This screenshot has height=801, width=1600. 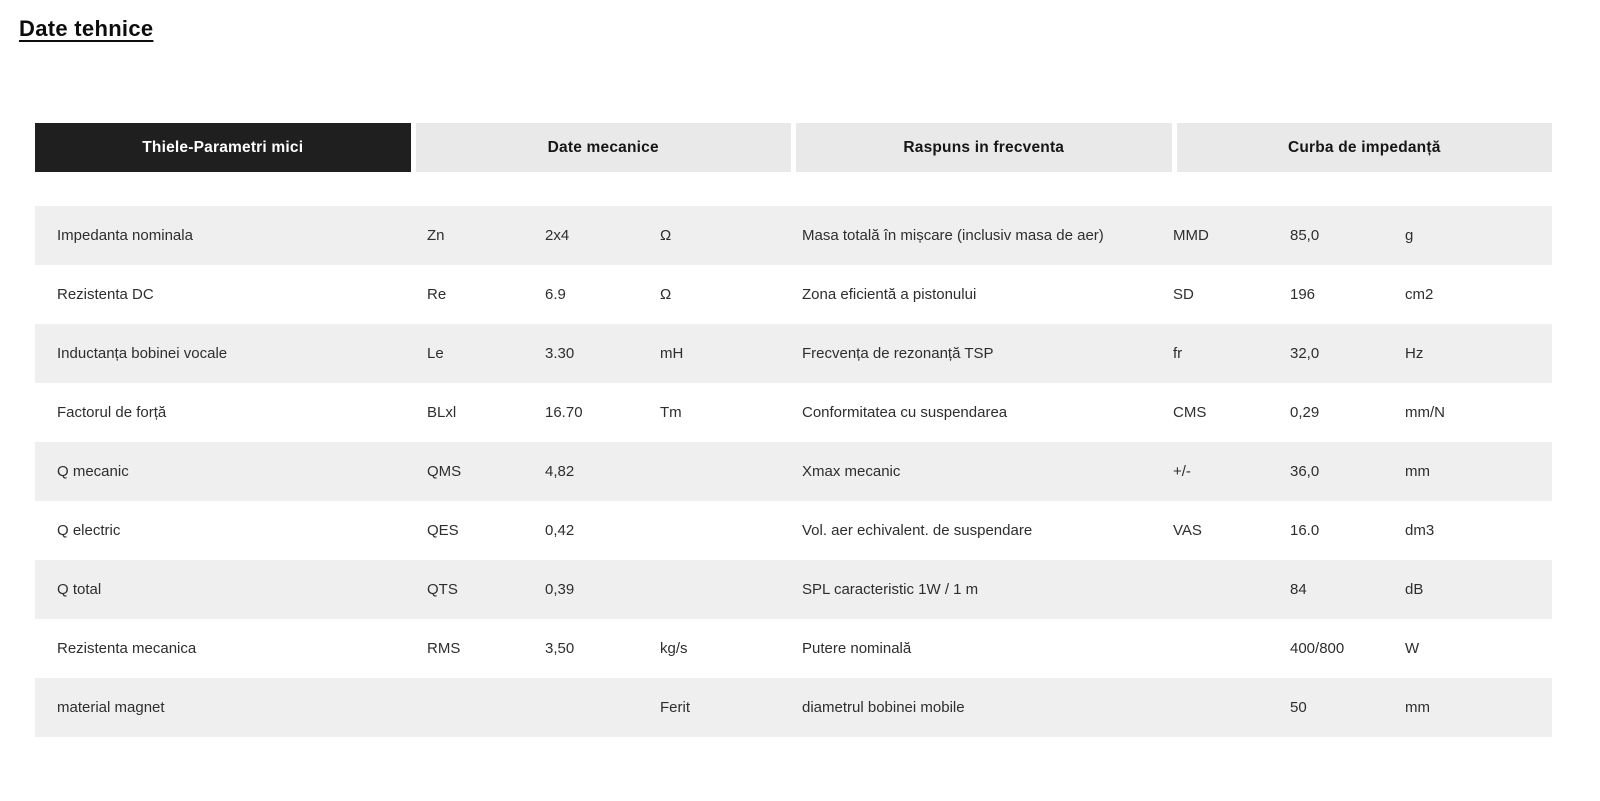 I want to click on param-value-left: 3.30, so click(x=560, y=353).